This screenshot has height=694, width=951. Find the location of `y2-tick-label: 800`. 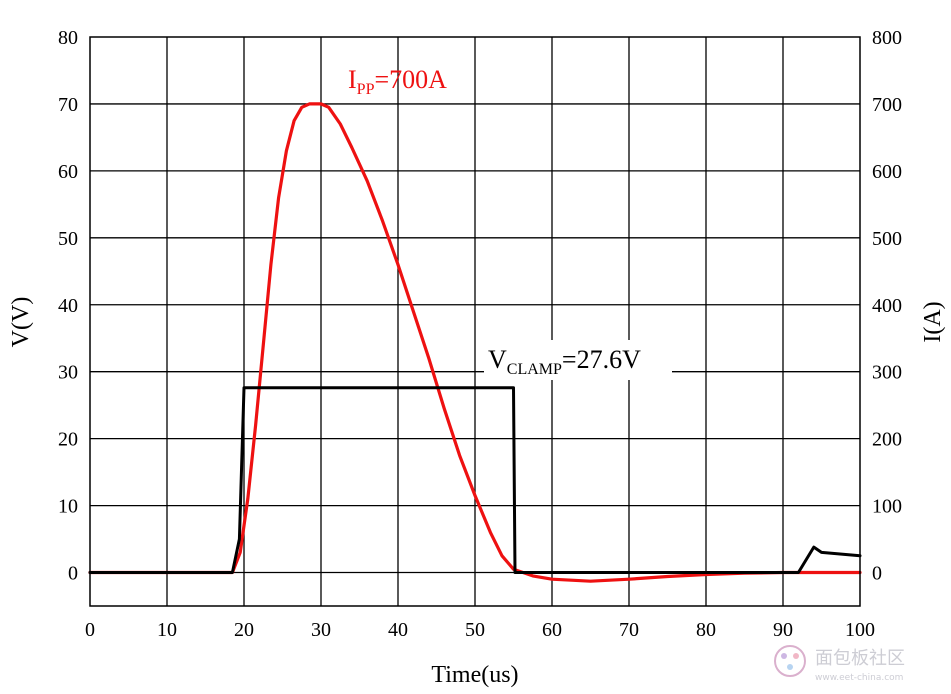

y2-tick-label: 800 is located at coordinates (887, 38).